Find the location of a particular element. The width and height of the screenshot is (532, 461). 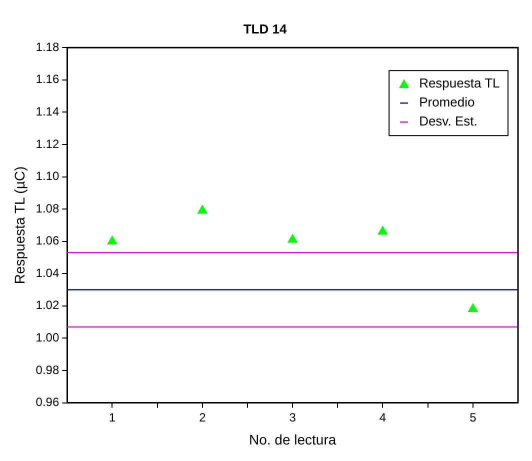

y-tick-label: 1.08 is located at coordinates (48, 208).